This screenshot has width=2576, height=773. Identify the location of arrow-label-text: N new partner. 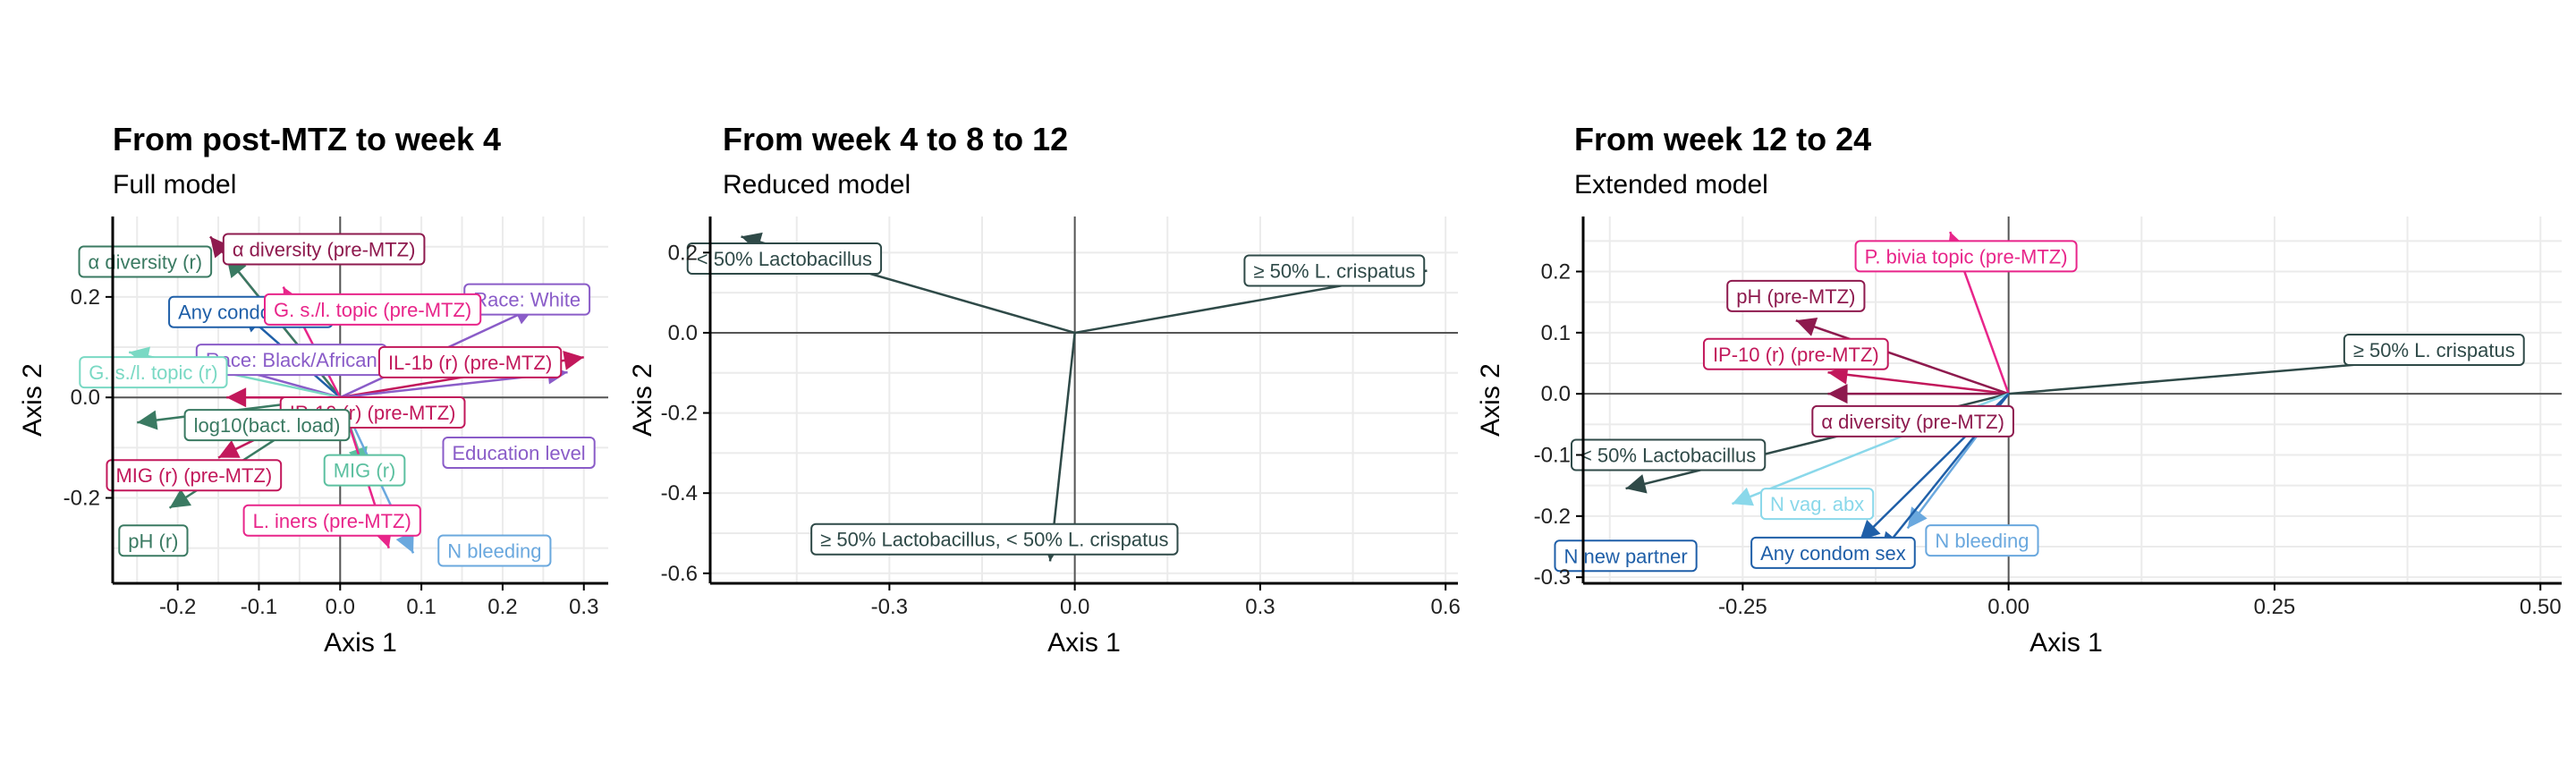
(1625, 556).